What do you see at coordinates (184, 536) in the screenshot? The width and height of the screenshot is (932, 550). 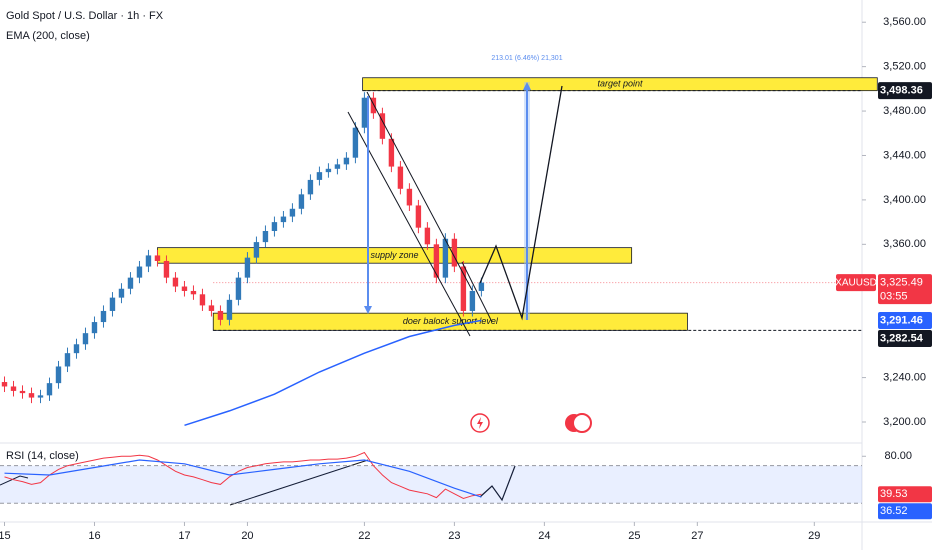 I see `x-tick-label: 17` at bounding box center [184, 536].